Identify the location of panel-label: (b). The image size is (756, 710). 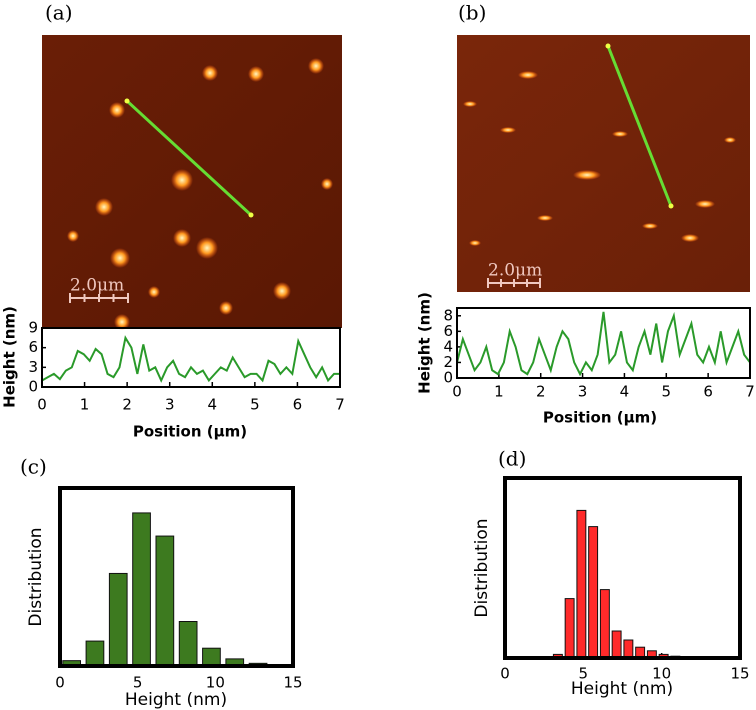
(472, 13).